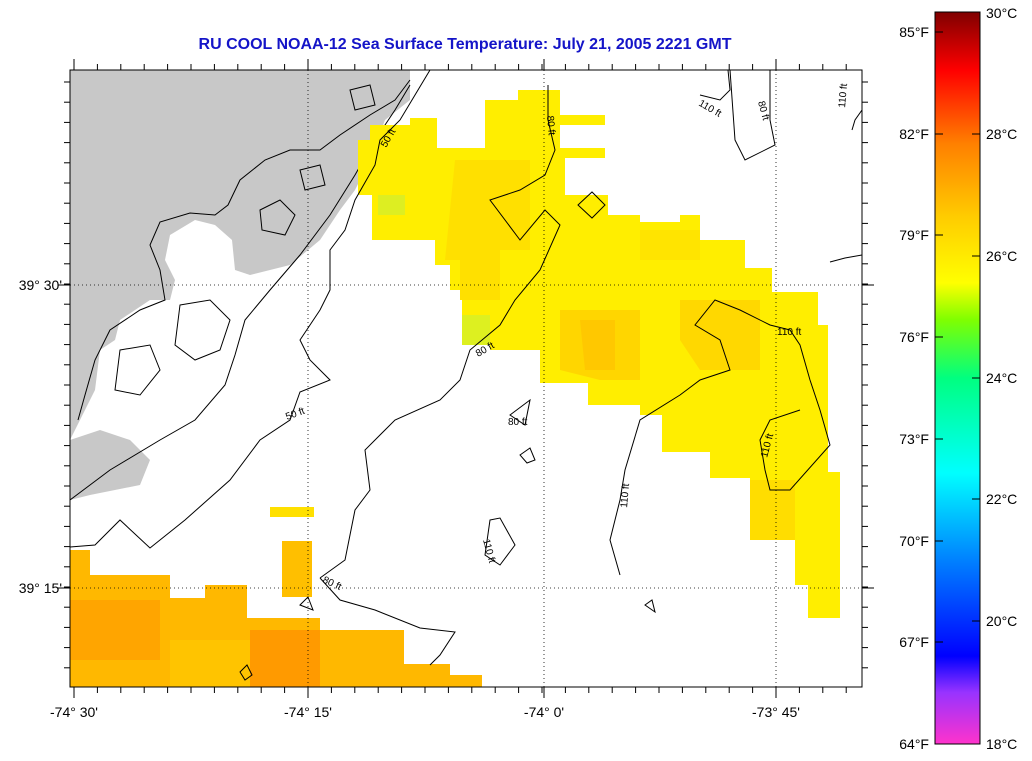 This screenshot has height=761, width=1032. What do you see at coordinates (914, 32) in the screenshot?
I see `fahrenheit-label: 85°F` at bounding box center [914, 32].